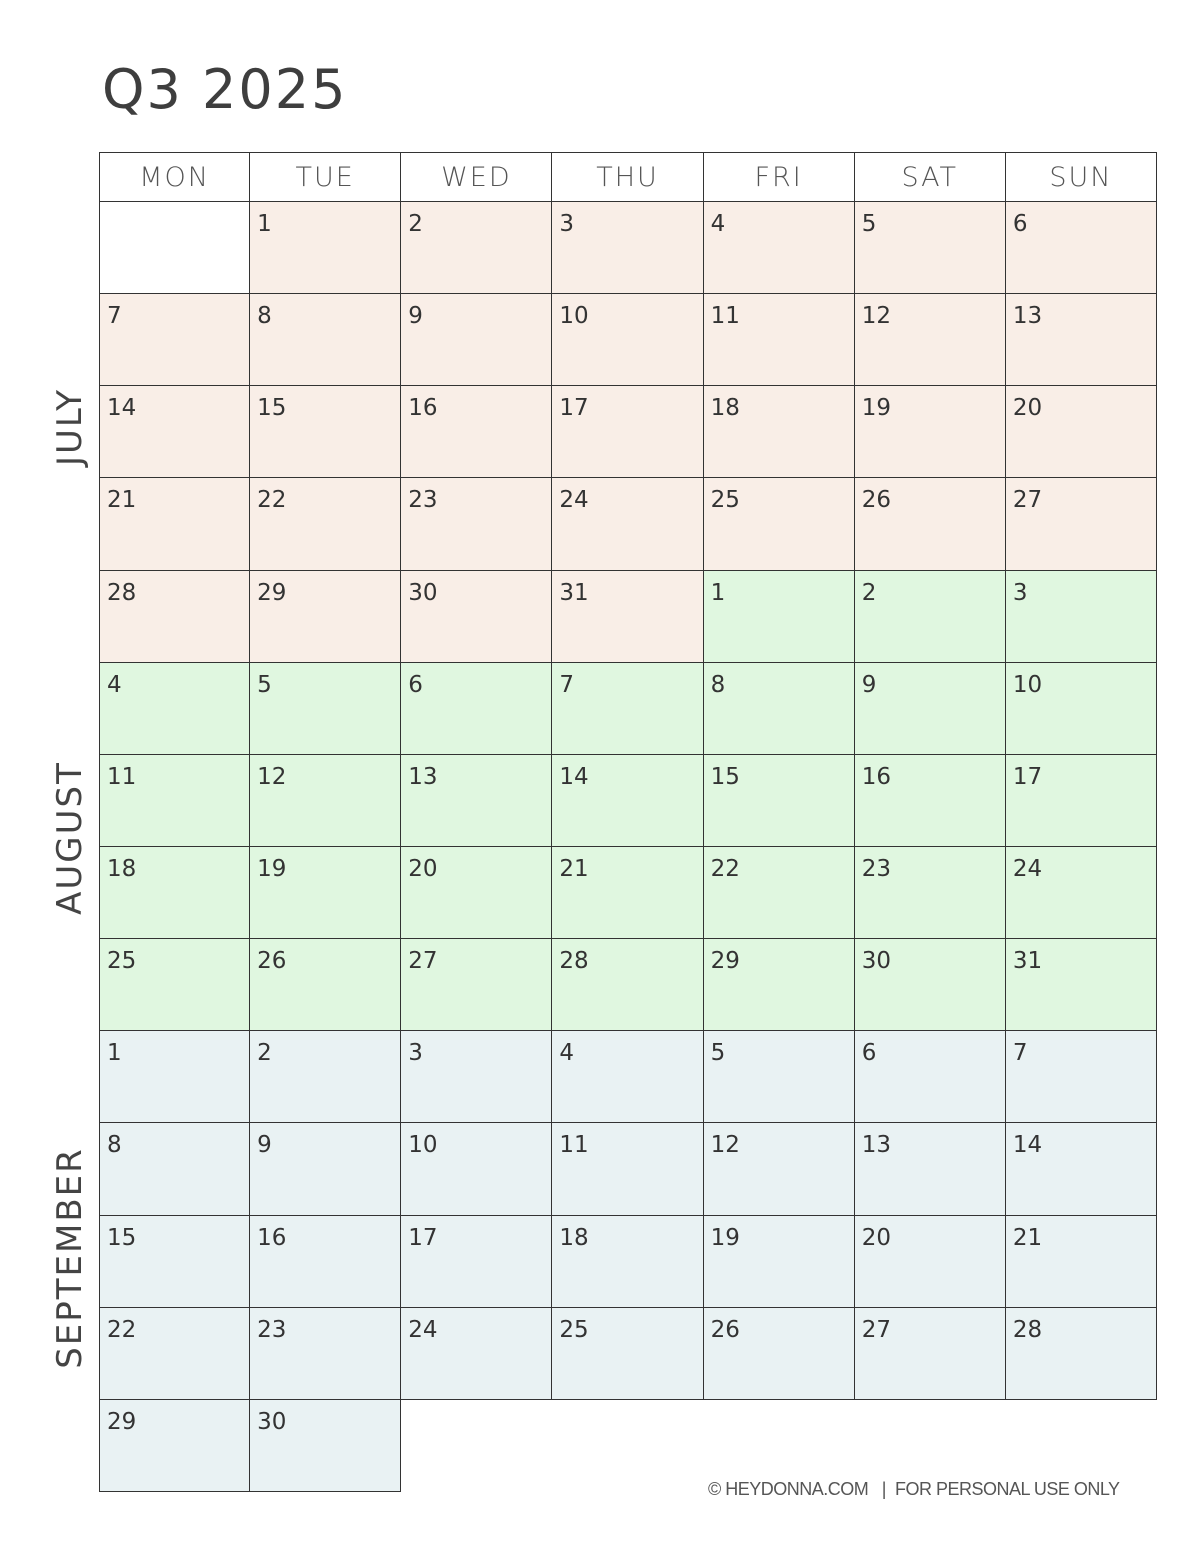  I want to click on day-number: 30, so click(423, 592).